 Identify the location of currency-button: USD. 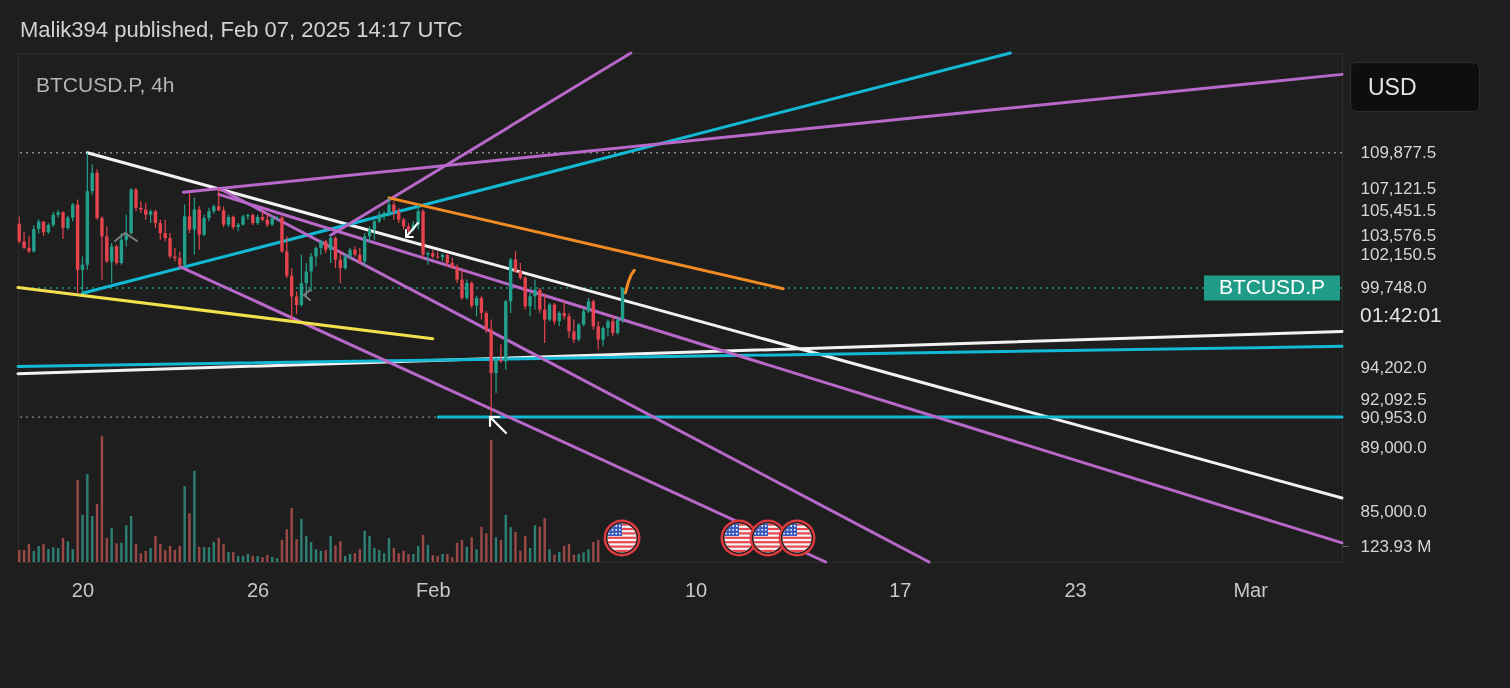
(1415, 87).